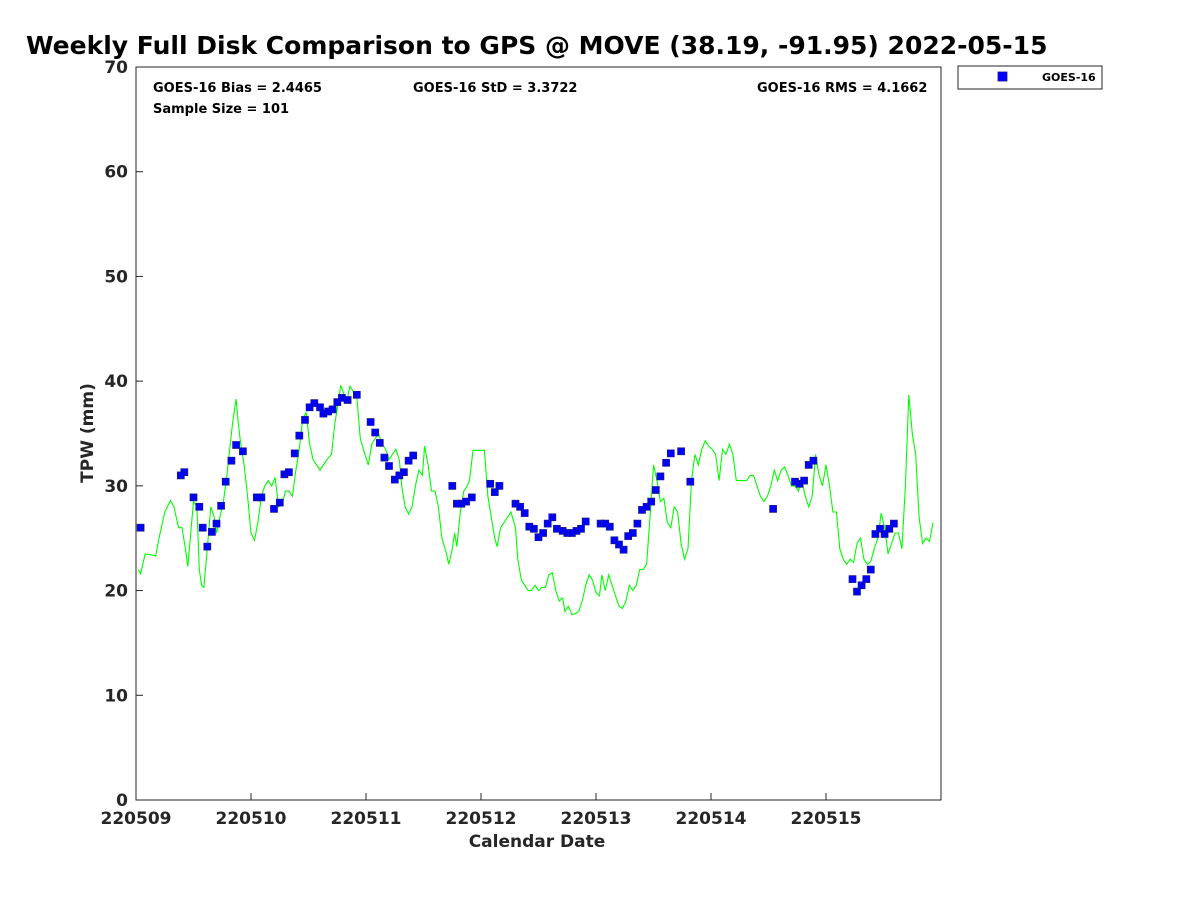  Describe the element at coordinates (116, 68) in the screenshot. I see `y-tick-label: 70` at that location.